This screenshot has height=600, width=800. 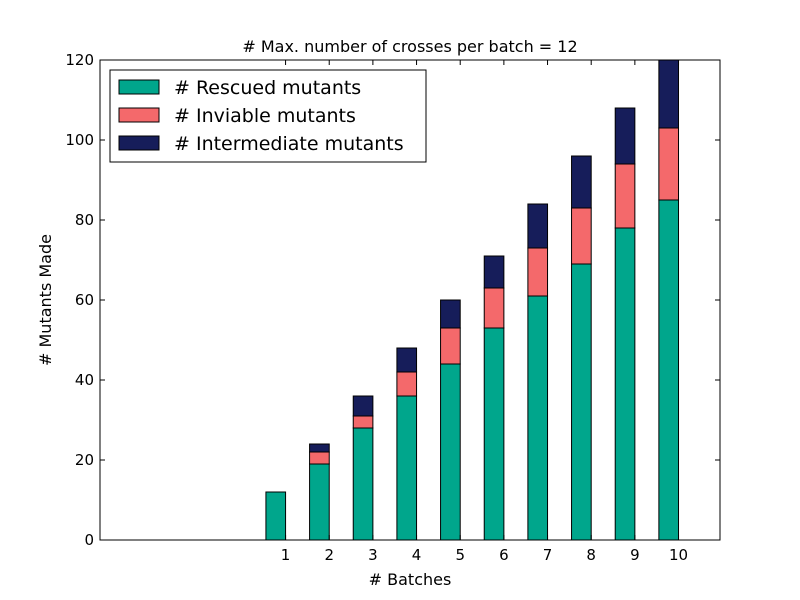 I want to click on x-tick-label: 1, so click(x=286, y=555).